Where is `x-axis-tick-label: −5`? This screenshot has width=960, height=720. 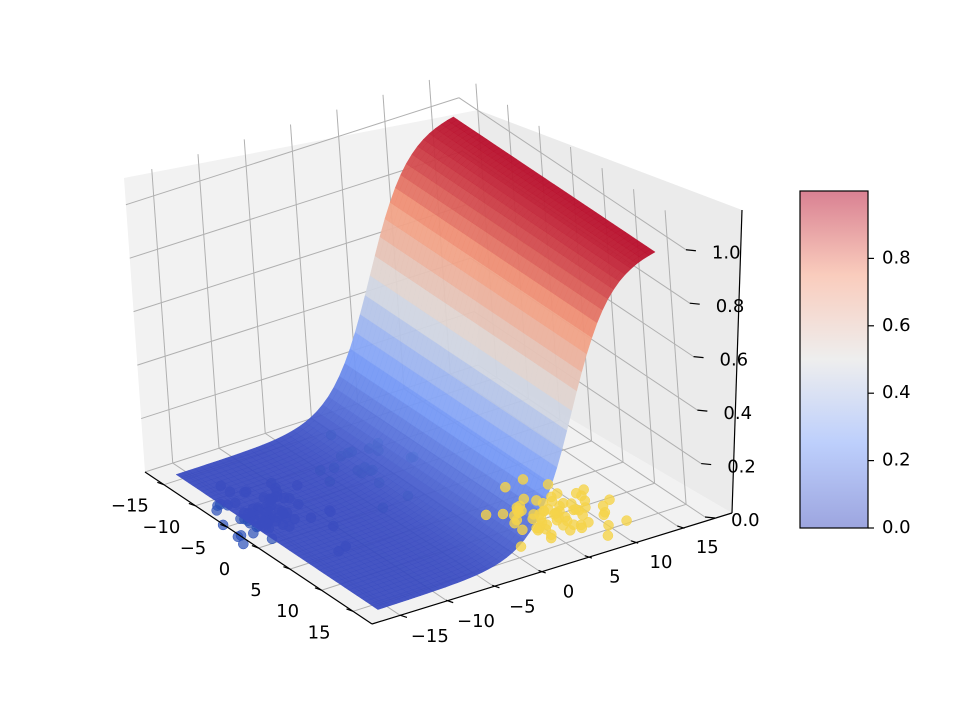 x-axis-tick-label: −5 is located at coordinates (193, 548).